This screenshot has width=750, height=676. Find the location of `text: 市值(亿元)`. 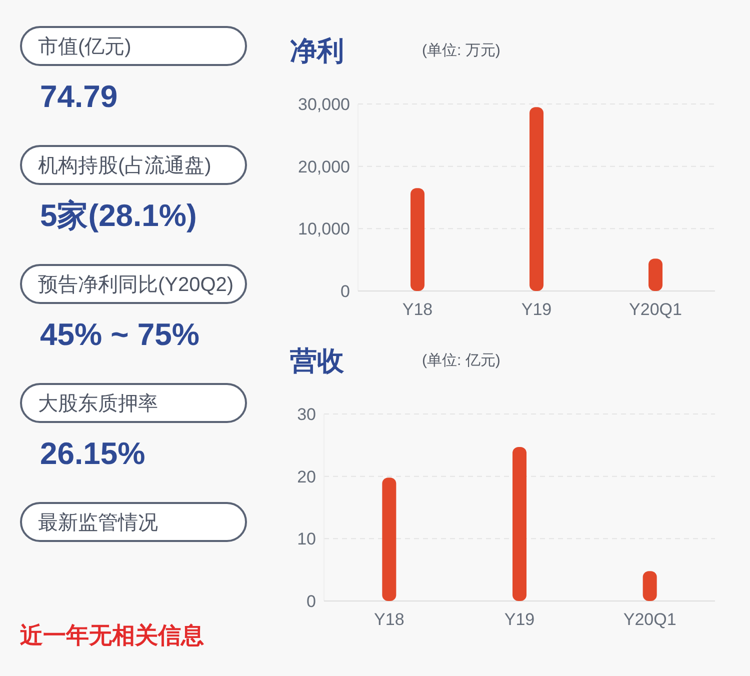

text: 市值(亿元) is located at coordinates (85, 47).